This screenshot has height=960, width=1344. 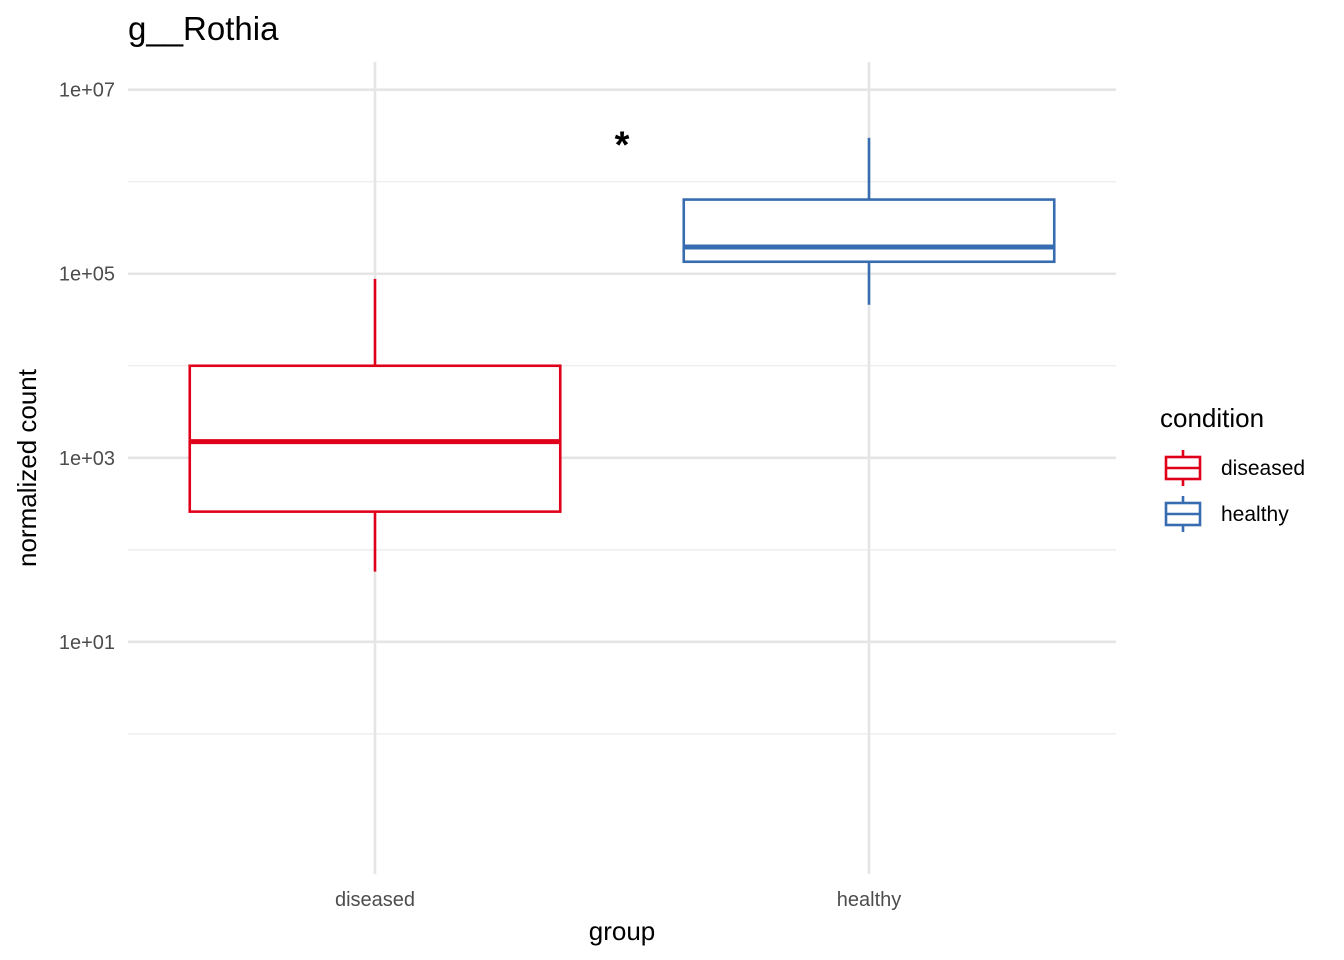 I want to click on significance-annotation: *, so click(x=622, y=146).